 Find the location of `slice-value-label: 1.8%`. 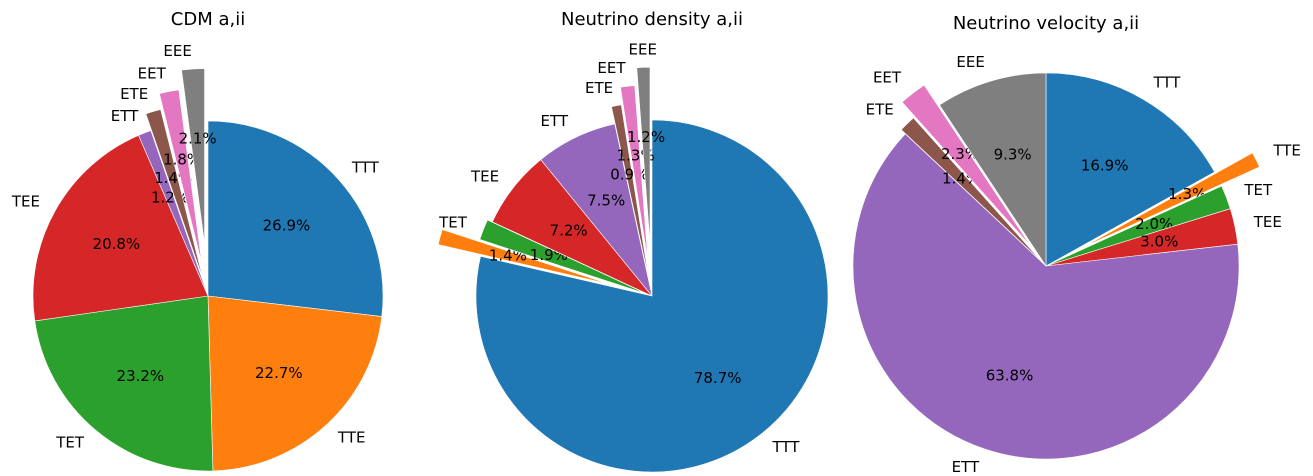

slice-value-label: 1.8% is located at coordinates (182, 160).